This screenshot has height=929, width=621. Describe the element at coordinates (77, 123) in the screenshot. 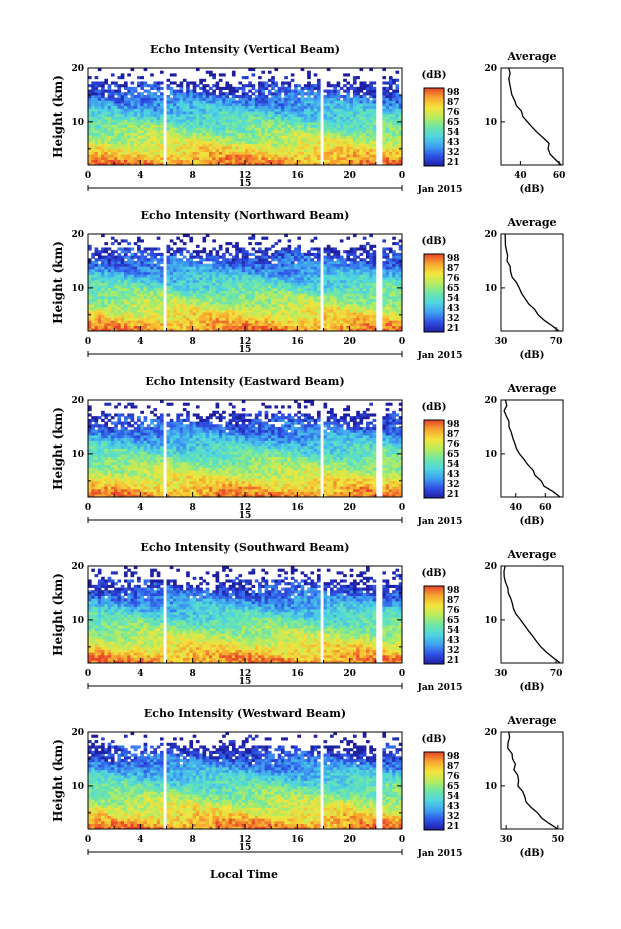

I see `y-tick-label: 10` at that location.